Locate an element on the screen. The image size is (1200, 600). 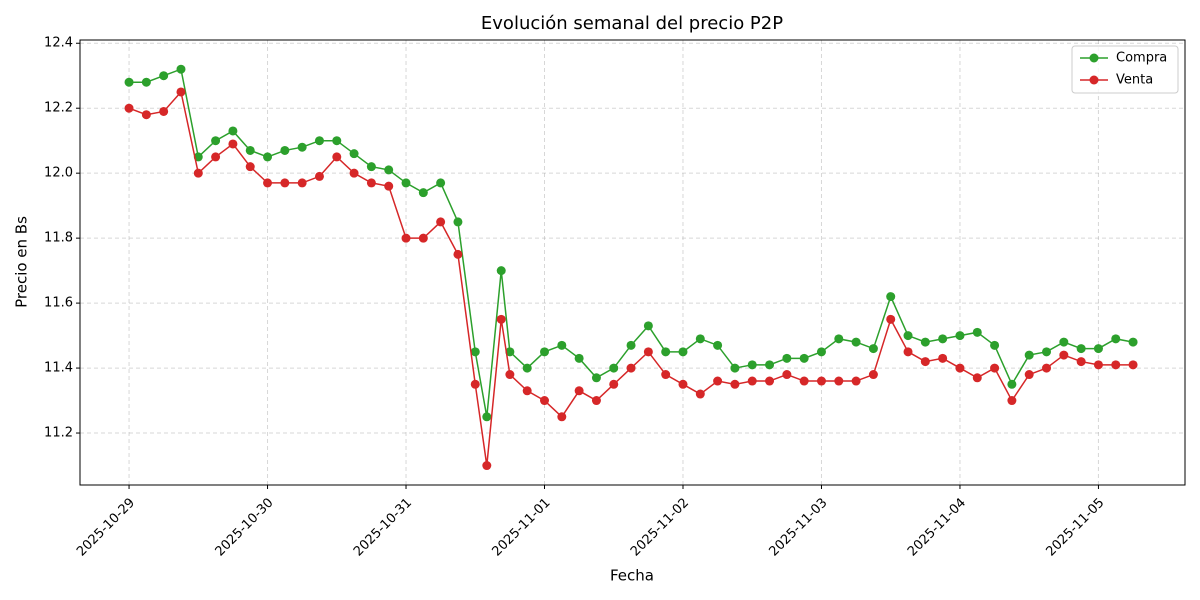
y-tick-label: 12.0 is located at coordinates (58, 173).